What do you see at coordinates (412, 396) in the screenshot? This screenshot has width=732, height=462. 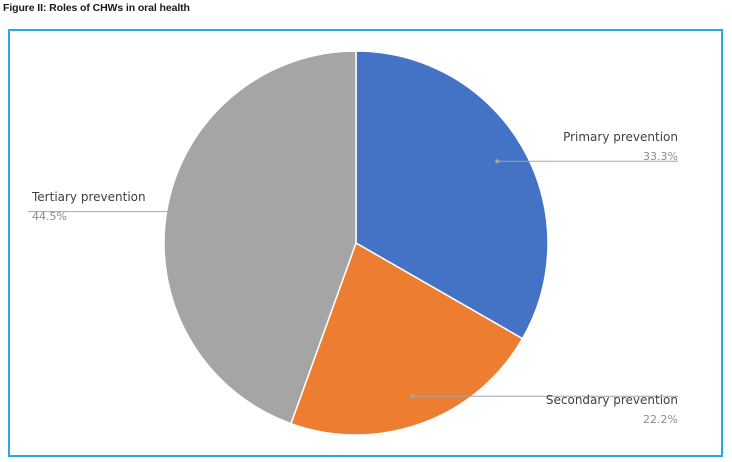 I see `leader-dot-secondary-prevention` at bounding box center [412, 396].